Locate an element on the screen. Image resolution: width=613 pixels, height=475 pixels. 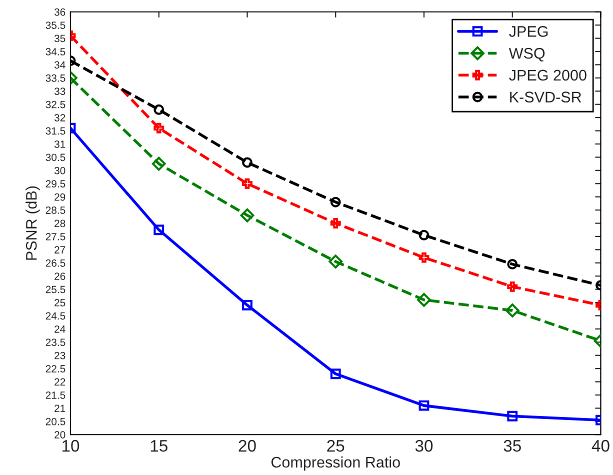
y-tick-label: 35 is located at coordinates (60, 38).